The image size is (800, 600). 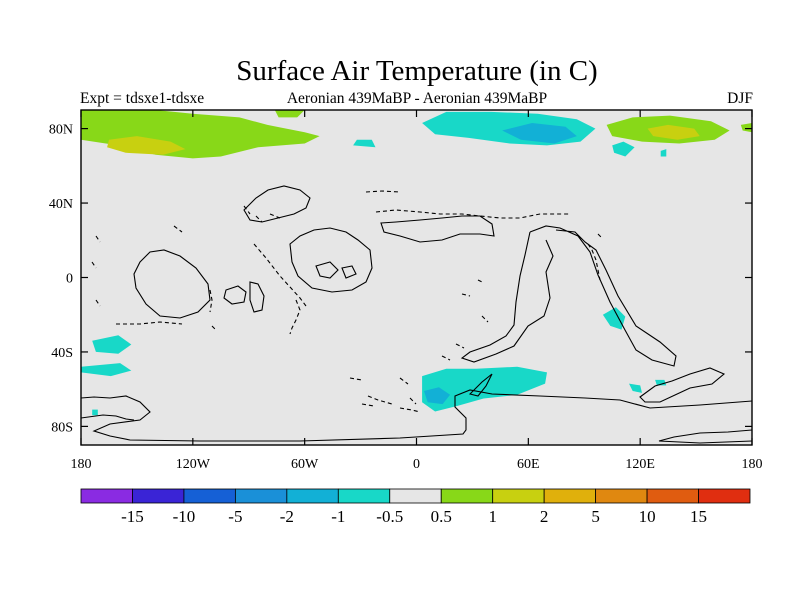 I want to click on coastline-west-continent, so click(x=172, y=284).